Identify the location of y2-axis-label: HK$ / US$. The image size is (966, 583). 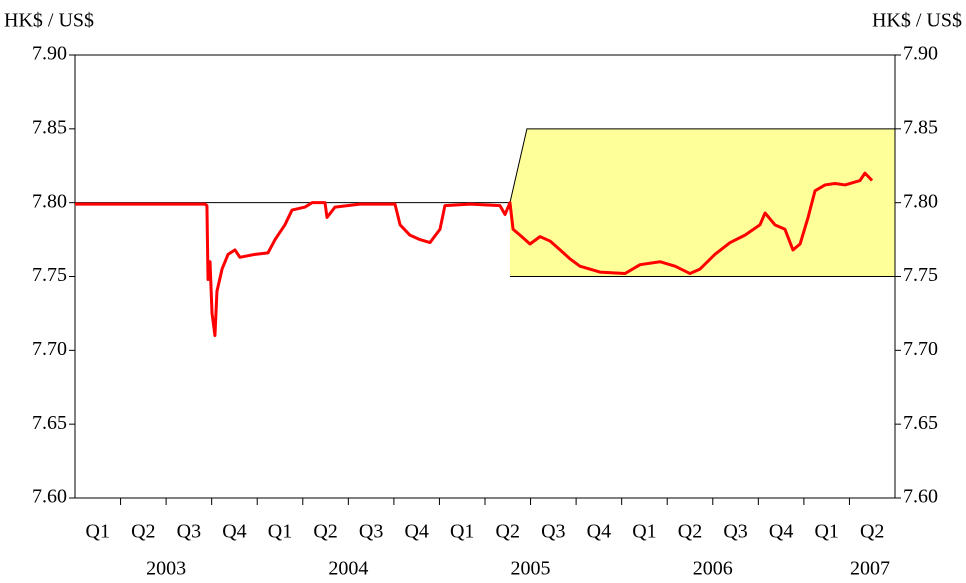
(917, 21).